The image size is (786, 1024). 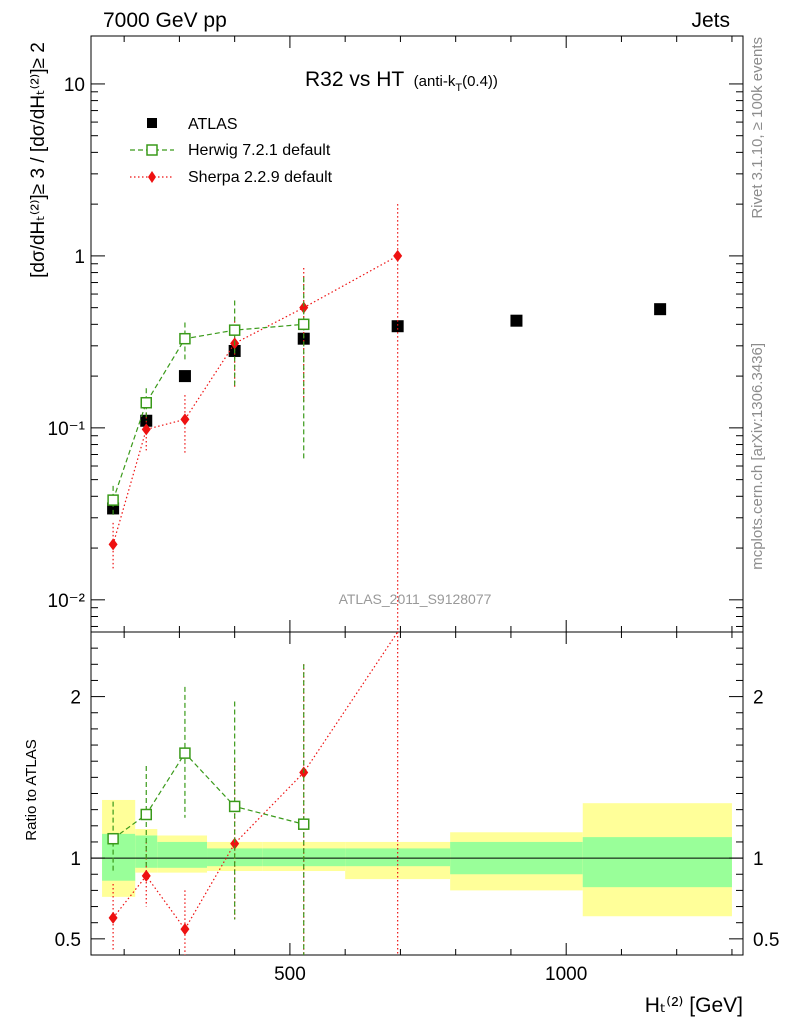 I want to click on legend-sherpa-marker, so click(x=152, y=177).